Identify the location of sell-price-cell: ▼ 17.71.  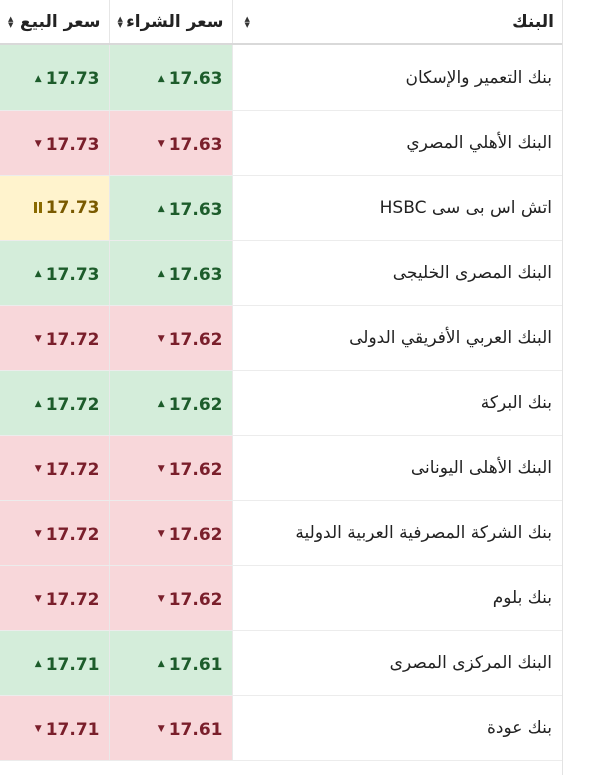
(55, 728).